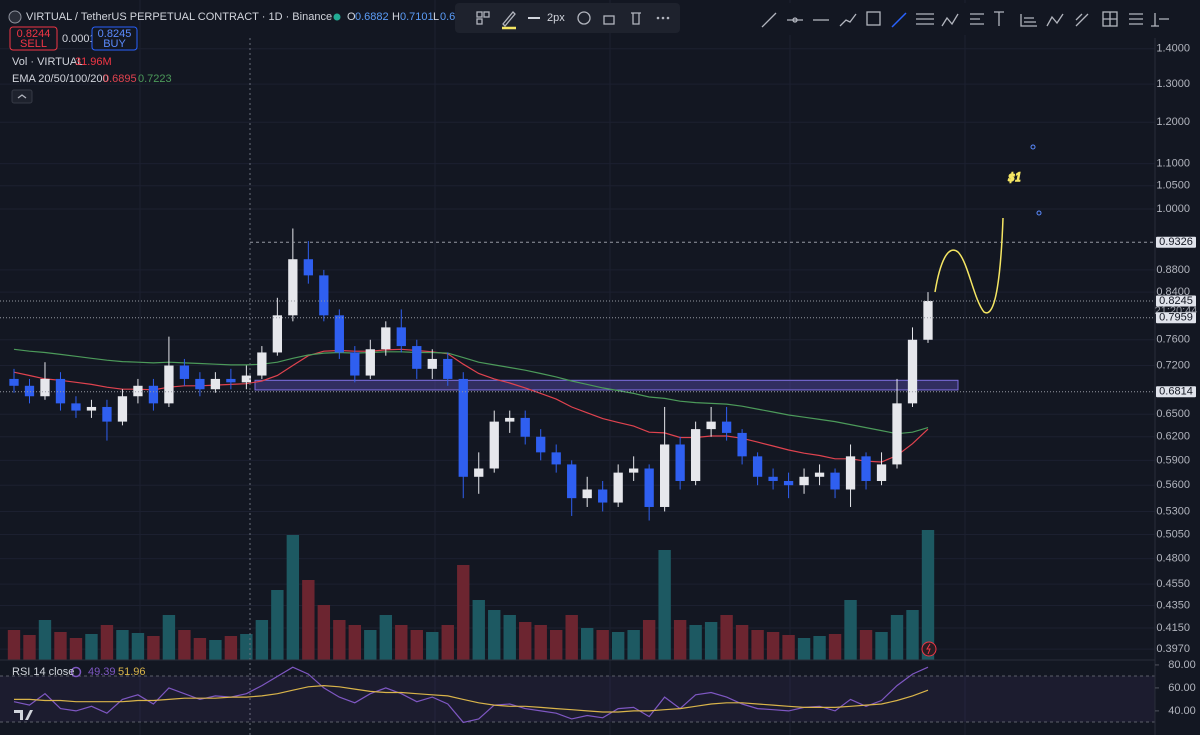 The width and height of the screenshot is (1200, 735). What do you see at coordinates (1173, 49) in the screenshot?
I see `y-tick-label: 1.4000` at bounding box center [1173, 49].